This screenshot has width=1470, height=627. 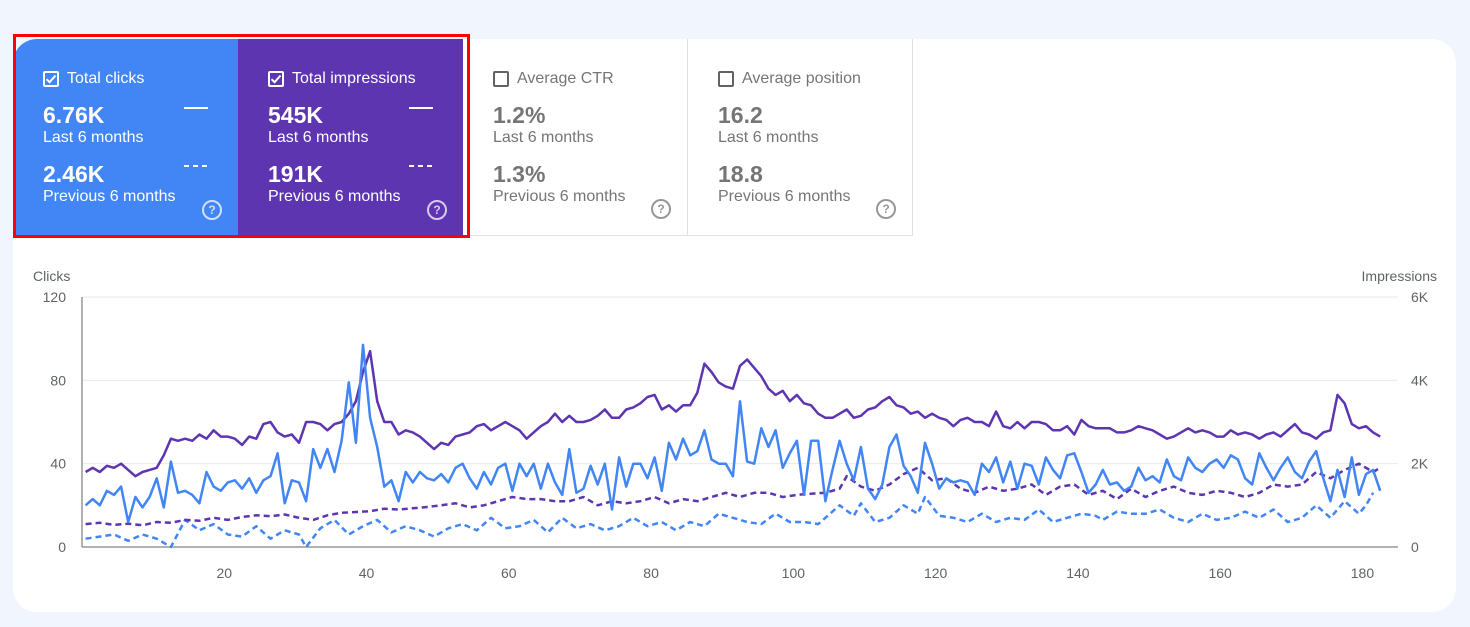 I want to click on series-line-clicks-prev, so click(x=730, y=520).